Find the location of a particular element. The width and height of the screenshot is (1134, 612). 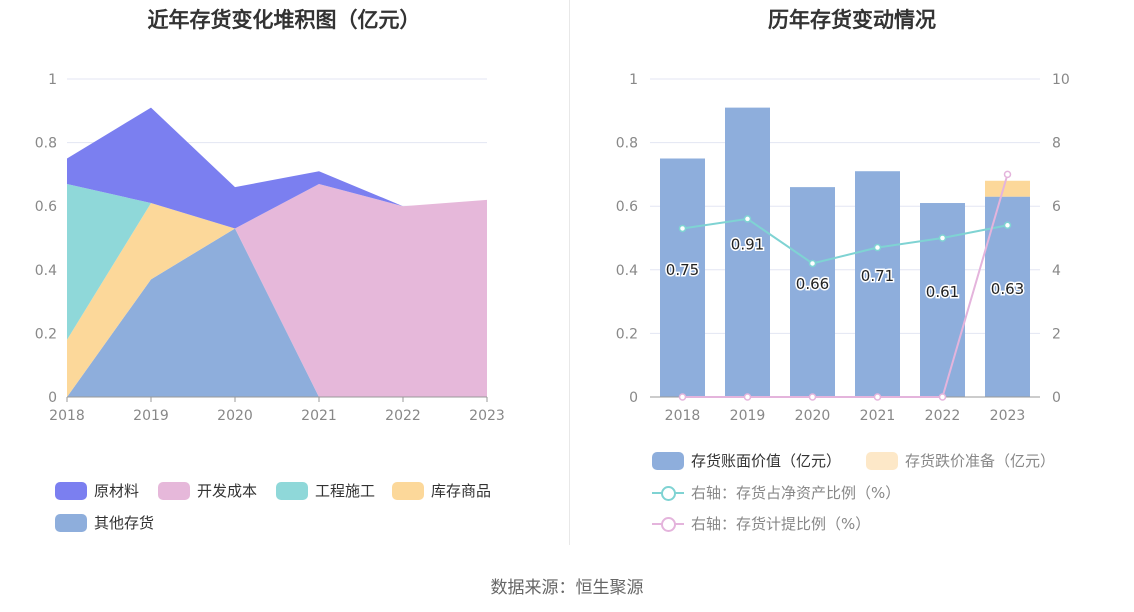

bar-data-label: 0.71 is located at coordinates (877, 276).